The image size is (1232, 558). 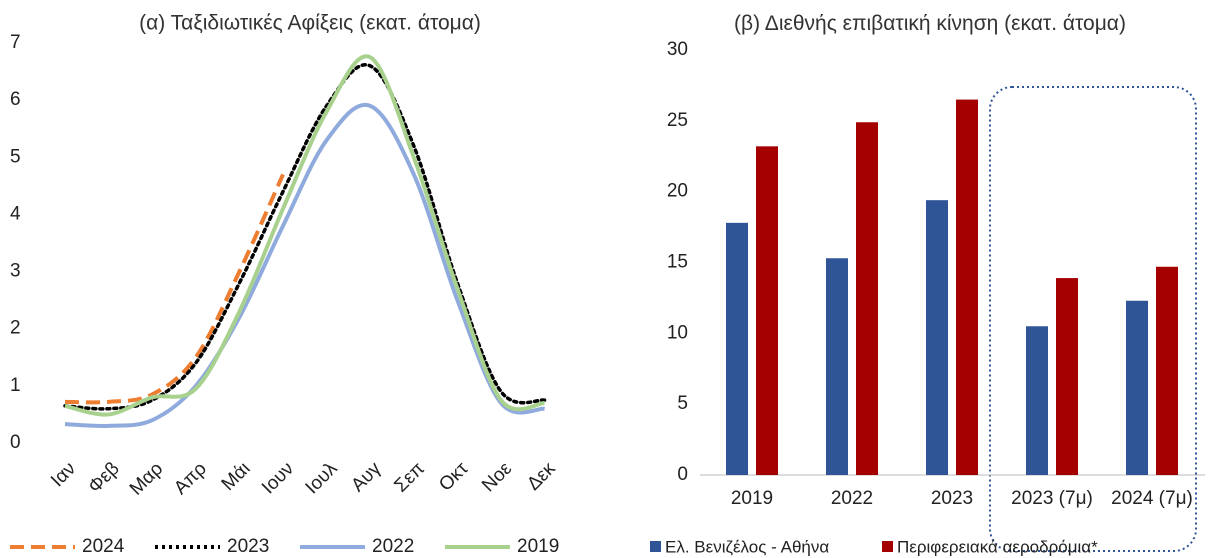 I want to click on y-tick-label: 2, so click(x=15, y=328).